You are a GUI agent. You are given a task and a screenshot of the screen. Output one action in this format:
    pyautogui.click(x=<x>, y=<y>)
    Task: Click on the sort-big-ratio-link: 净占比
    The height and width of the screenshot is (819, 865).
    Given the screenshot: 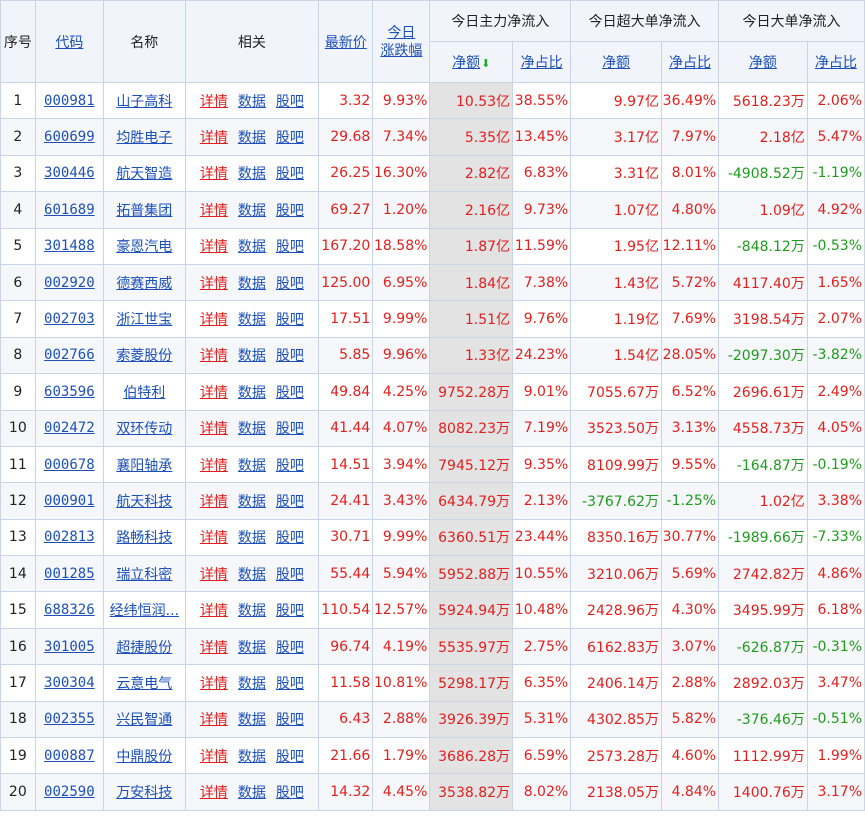 What is the action you would take?
    pyautogui.click(x=835, y=63)
    